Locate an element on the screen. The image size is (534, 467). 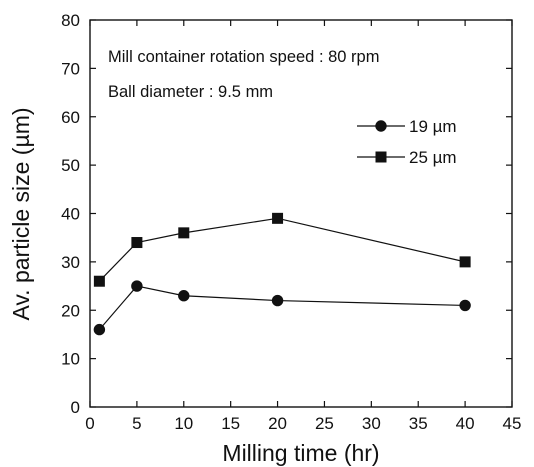
x-axis-label: Milling time (hr) is located at coordinates (300, 453).